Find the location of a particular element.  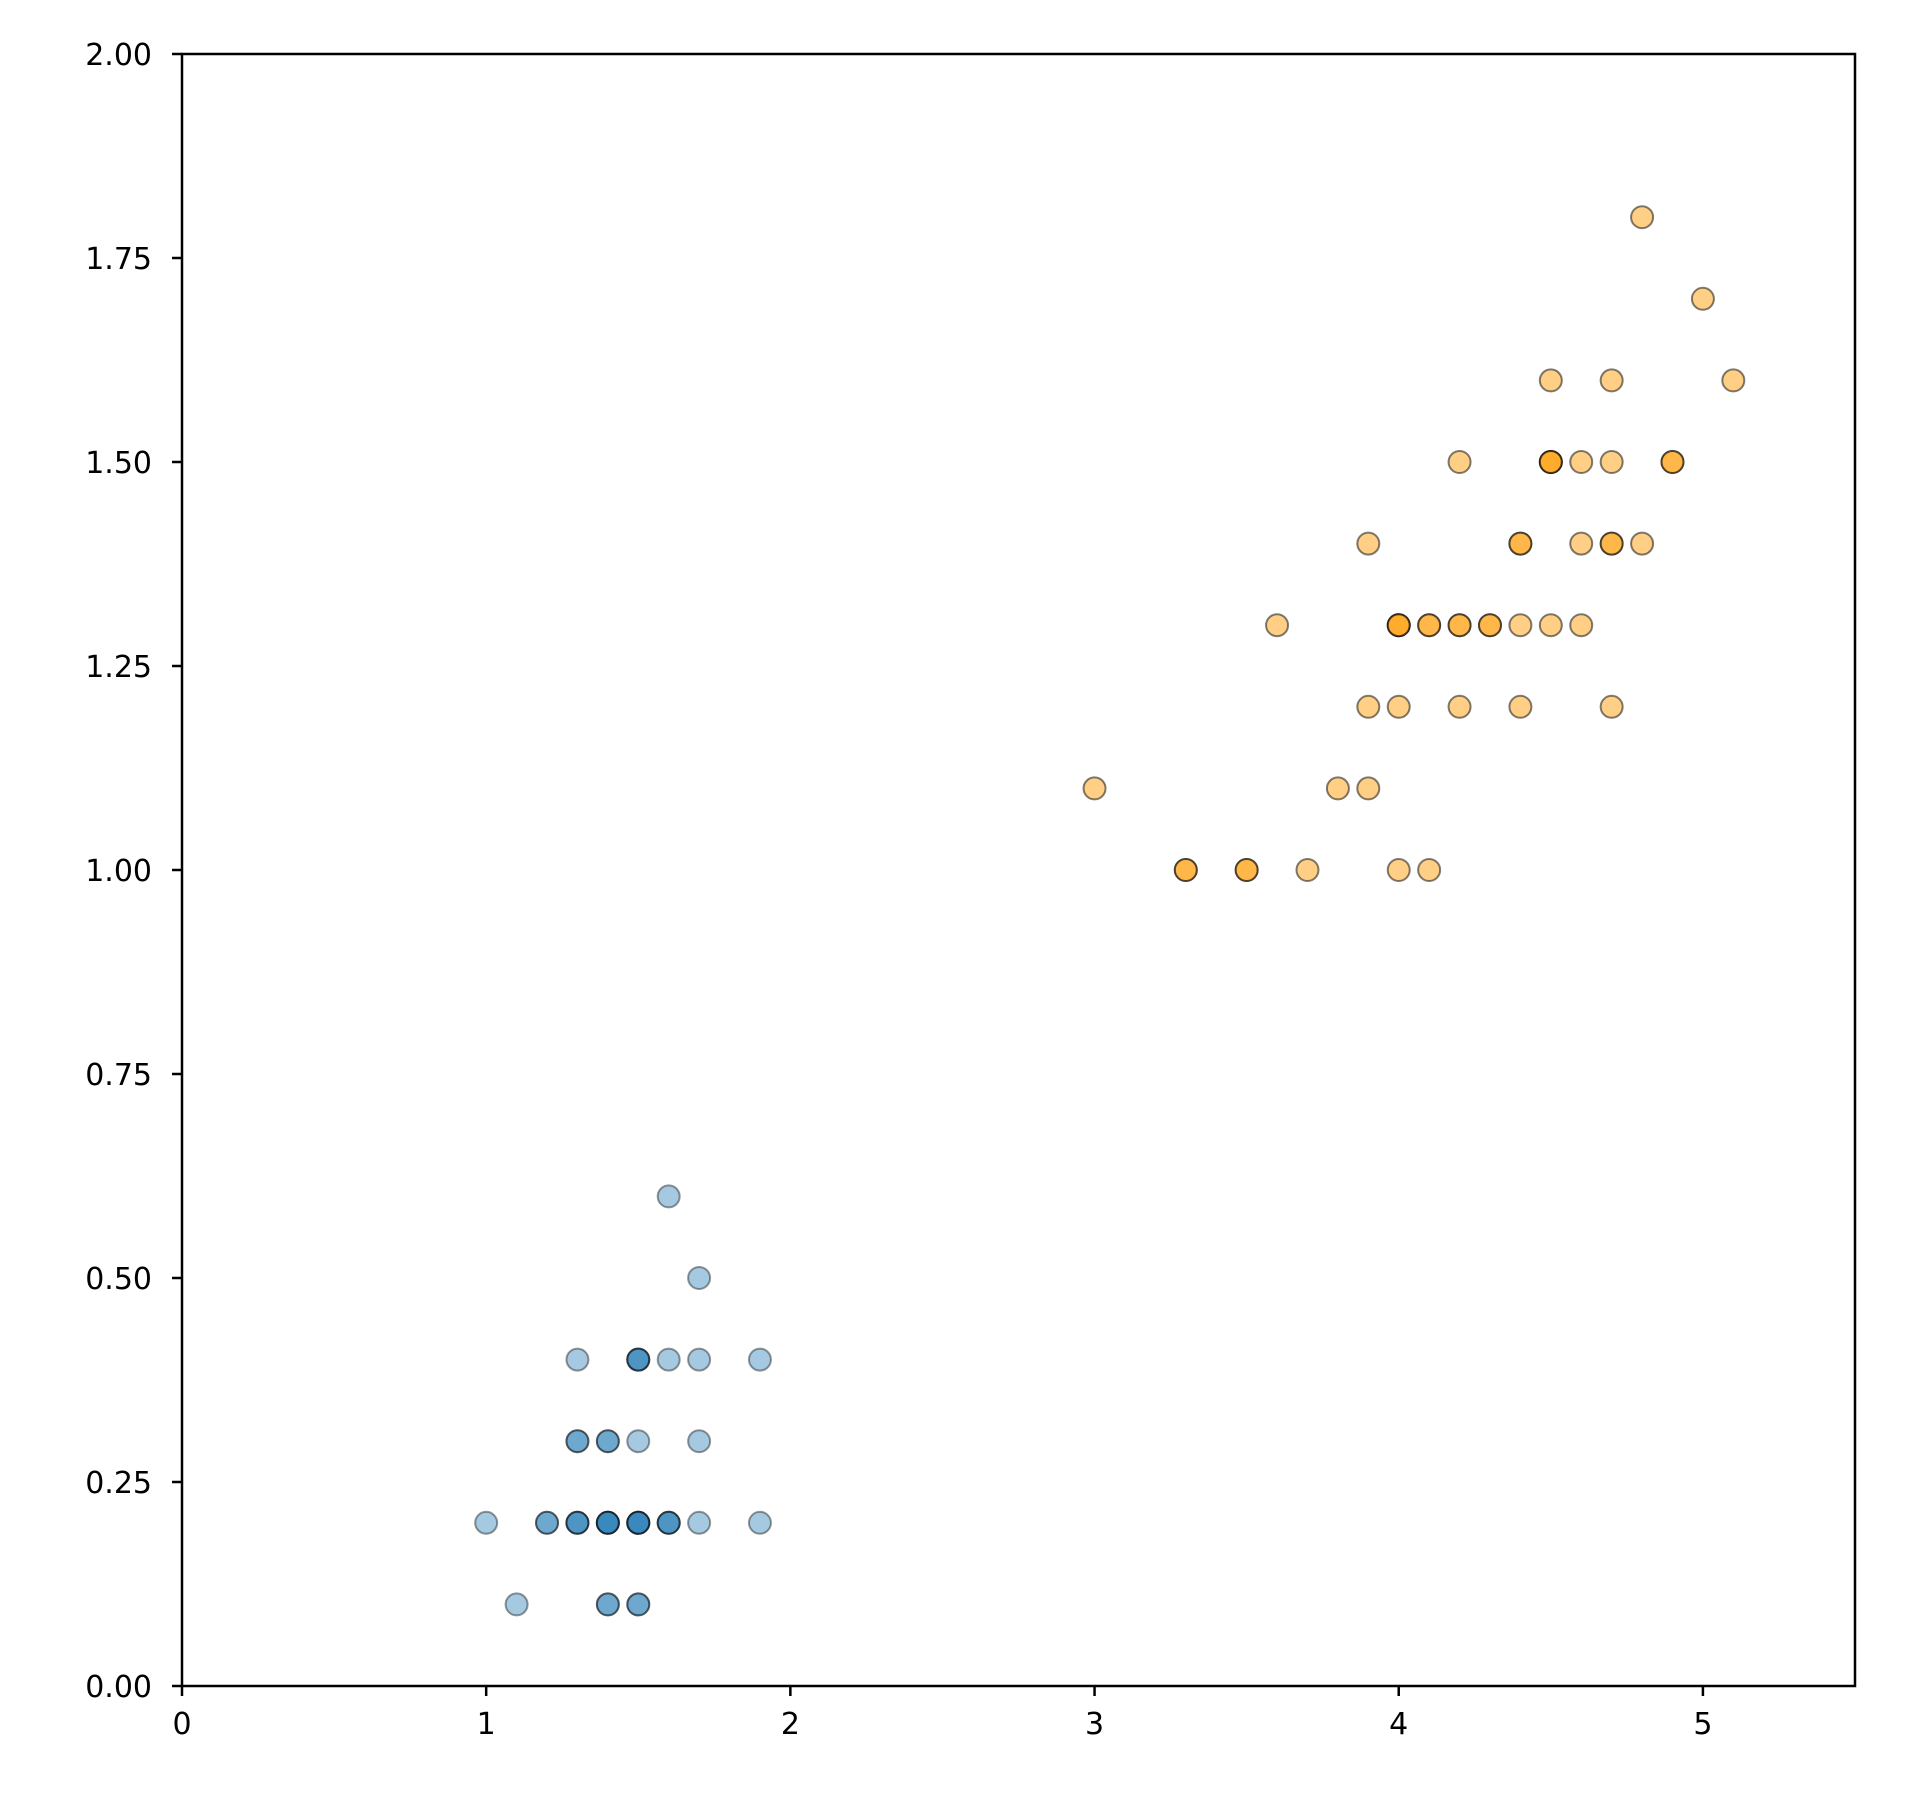

y-tick-label: 1.00 is located at coordinates (118, 871).